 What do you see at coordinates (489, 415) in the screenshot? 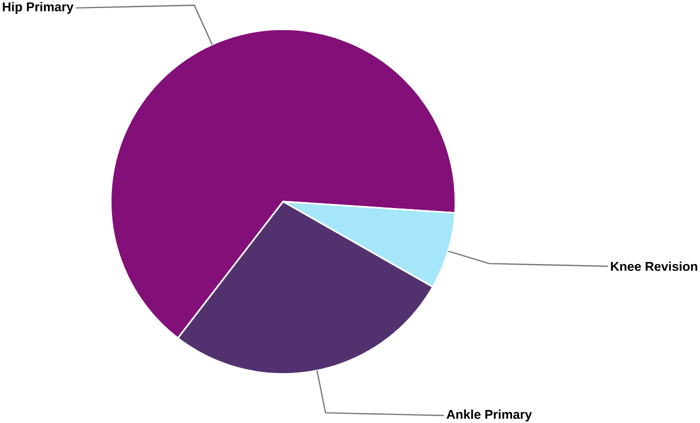
I see `slice-label: Ankle Primary` at bounding box center [489, 415].